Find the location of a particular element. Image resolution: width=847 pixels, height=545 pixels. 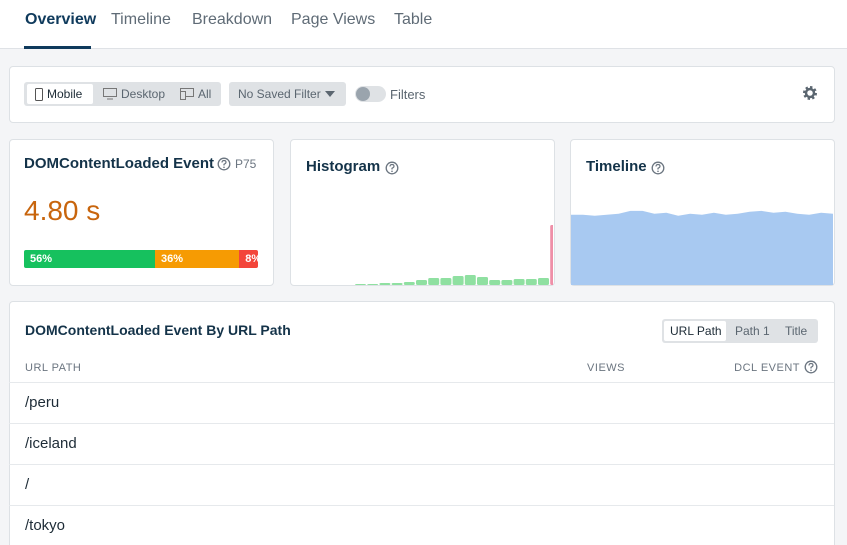

grouping-selected is located at coordinates (695, 331).